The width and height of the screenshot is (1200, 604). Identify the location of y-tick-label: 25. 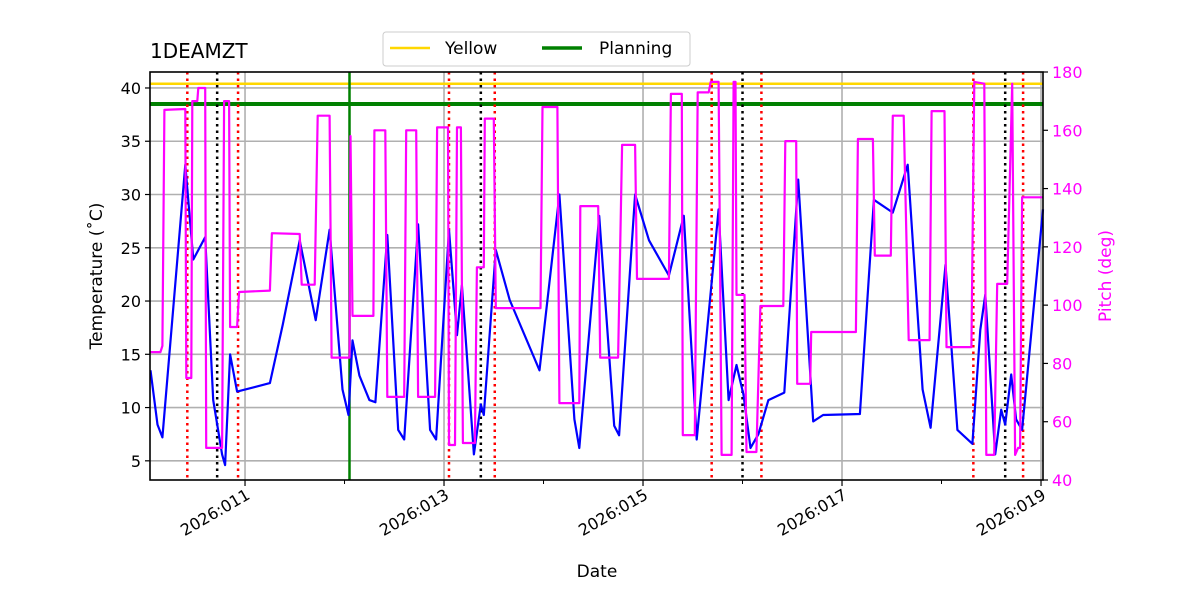
(131, 248).